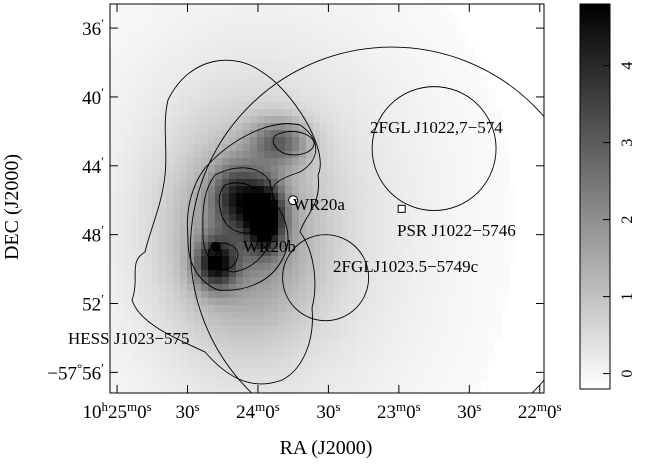 The image size is (661, 464). What do you see at coordinates (75, 372) in the screenshot?
I see `y-tick-label-5: −57°56′` at bounding box center [75, 372].